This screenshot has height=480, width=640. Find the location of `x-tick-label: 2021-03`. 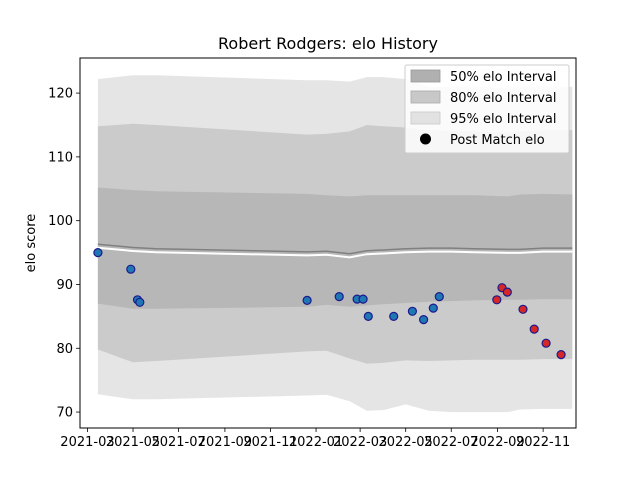

x-tick-label: 2021-03 is located at coordinates (87, 442).